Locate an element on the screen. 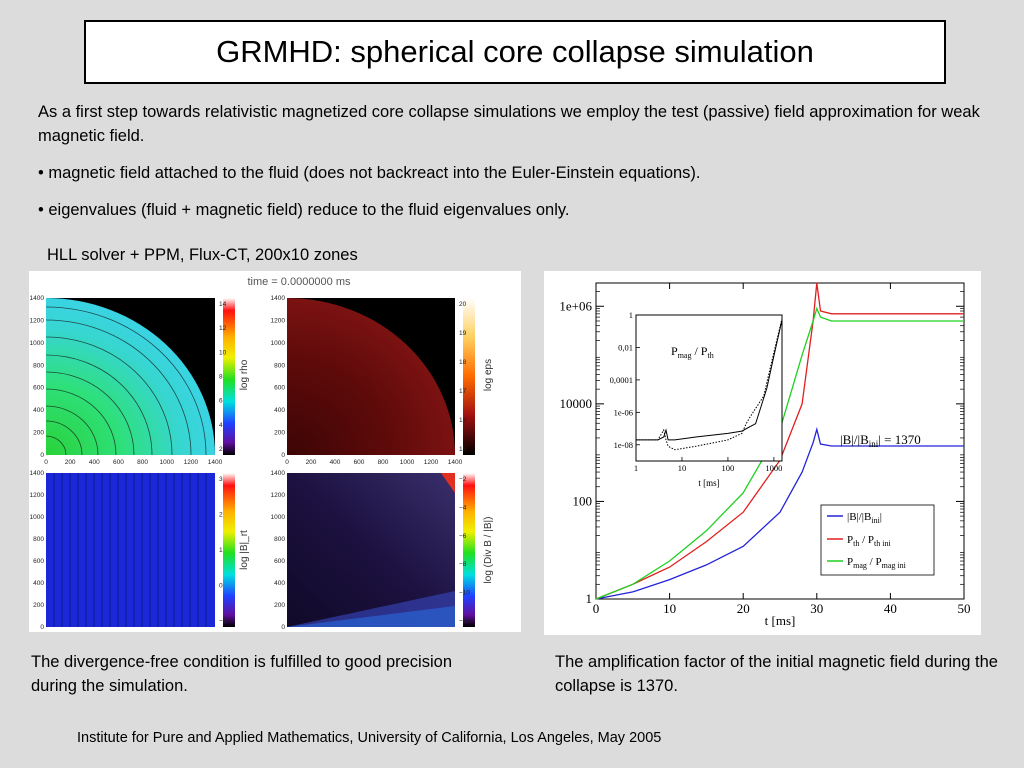 This screenshot has height=768, width=1024. colorbar-tick-label: −6 is located at coordinates (463, 536).